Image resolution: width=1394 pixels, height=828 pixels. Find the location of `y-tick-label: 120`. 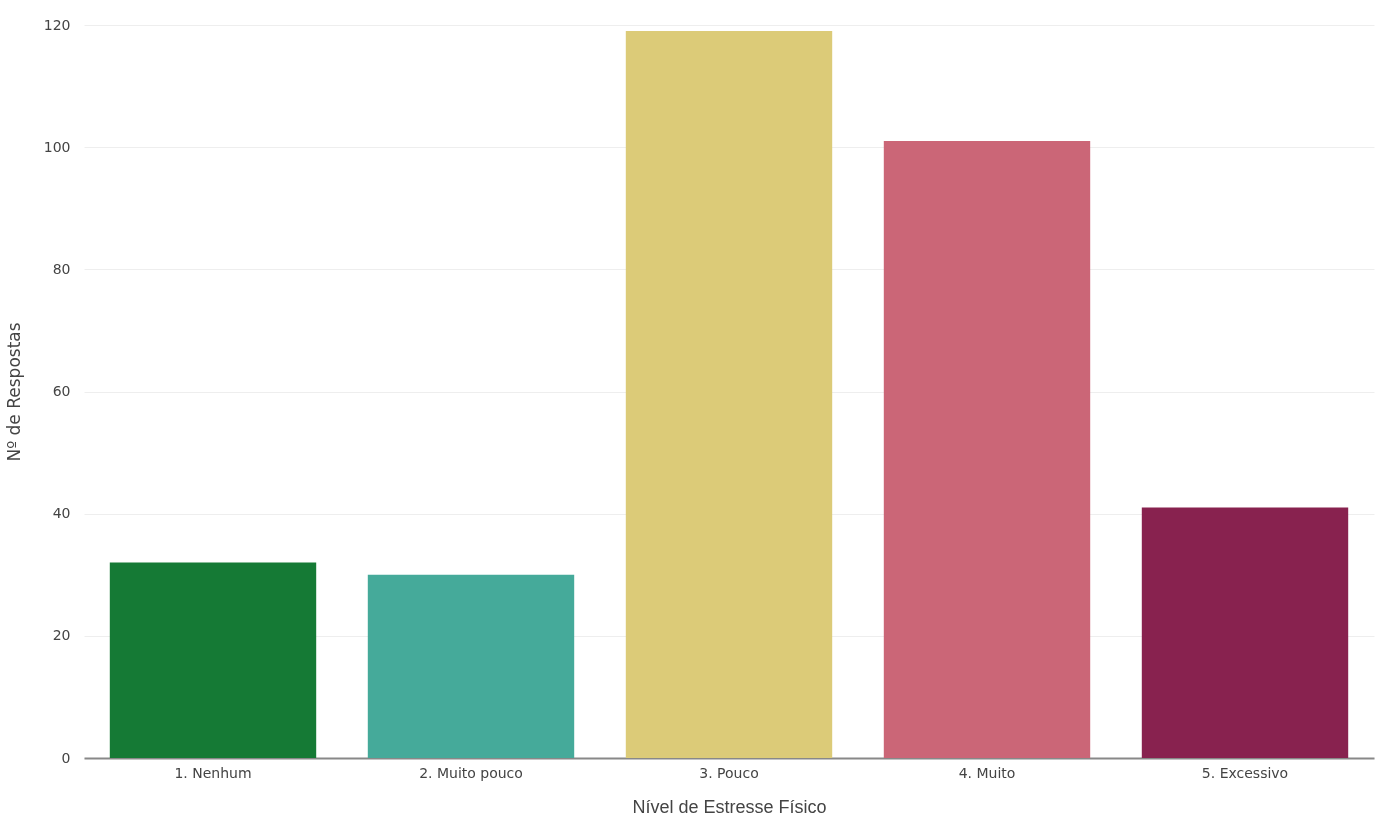

y-tick-label: 120 is located at coordinates (57, 24).